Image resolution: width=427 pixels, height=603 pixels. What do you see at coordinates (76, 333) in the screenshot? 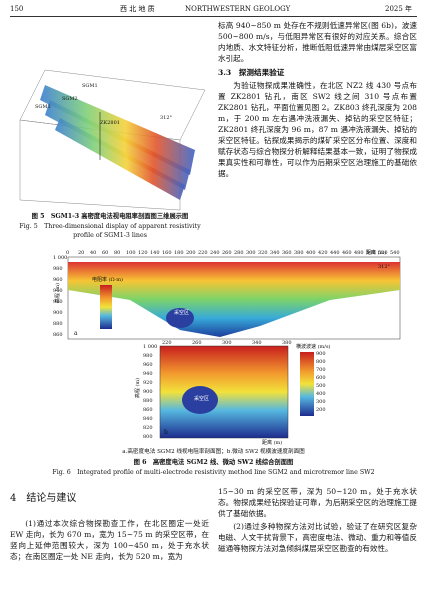
I see `panel-label: a` at bounding box center [76, 333].